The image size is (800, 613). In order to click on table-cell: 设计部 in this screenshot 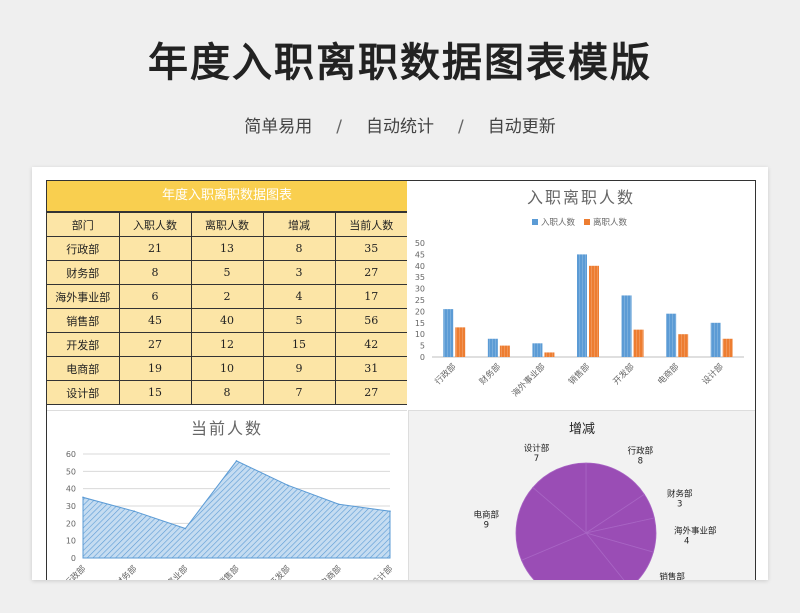, I will do `click(83, 392)`.